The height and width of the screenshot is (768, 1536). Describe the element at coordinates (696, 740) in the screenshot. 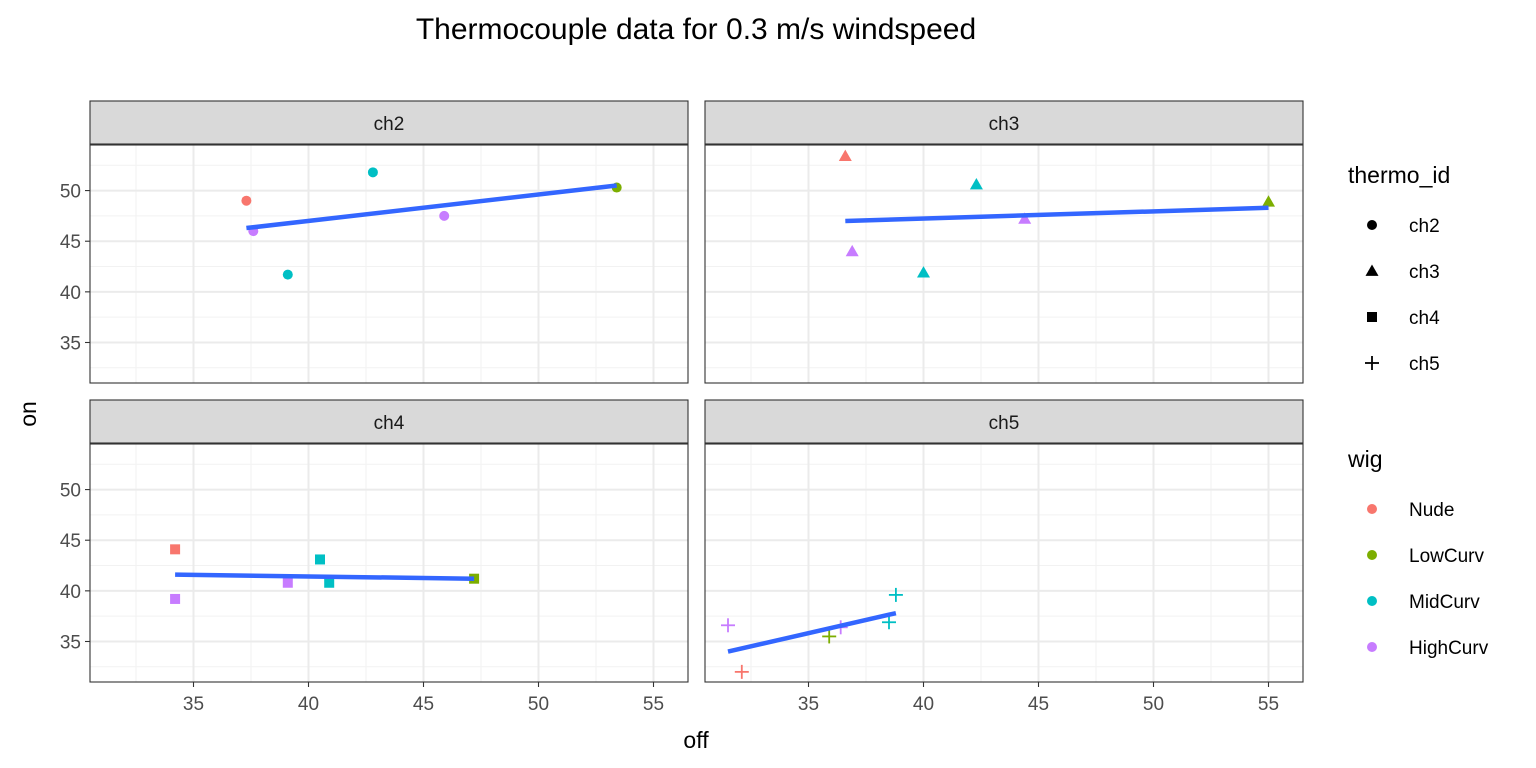

I see `x-axis-title: off` at that location.